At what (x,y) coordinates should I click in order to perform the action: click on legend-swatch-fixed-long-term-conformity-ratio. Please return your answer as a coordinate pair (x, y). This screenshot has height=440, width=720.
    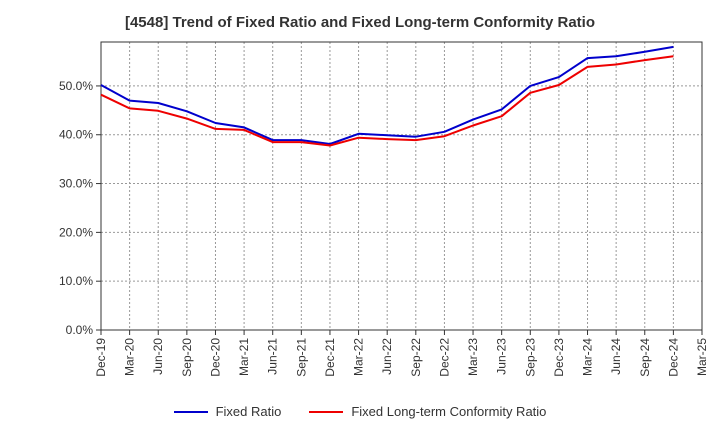
    Looking at the image, I should click on (326, 411).